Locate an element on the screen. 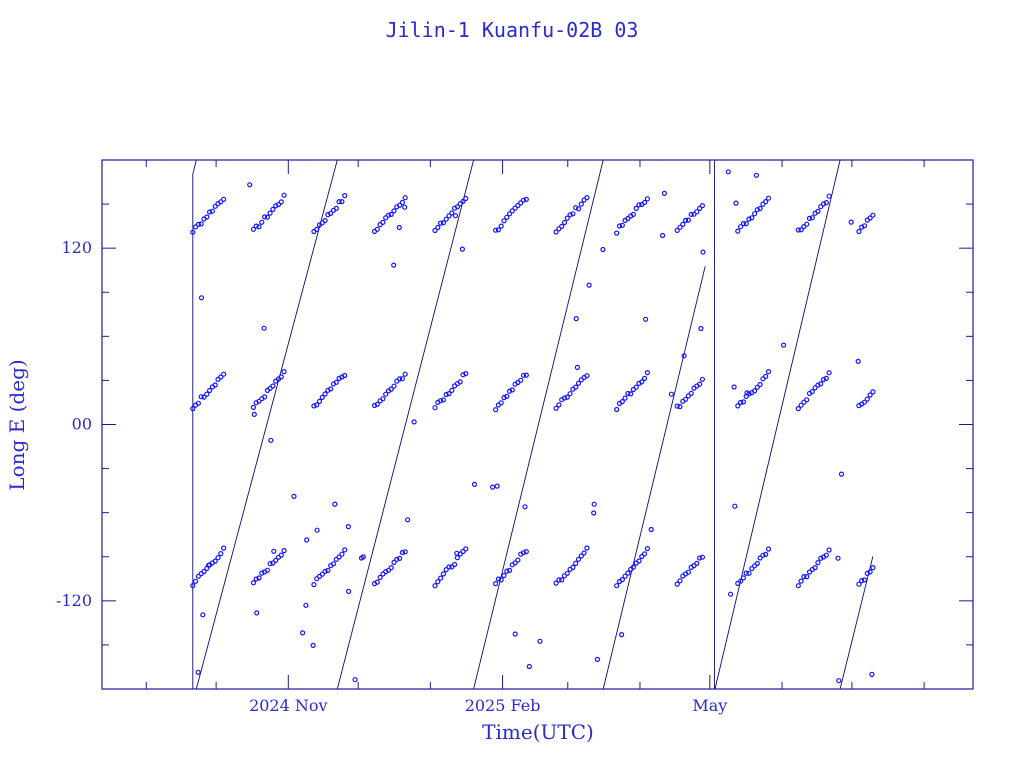 The image size is (1024, 773). y-tick-label: 120 is located at coordinates (76, 247).